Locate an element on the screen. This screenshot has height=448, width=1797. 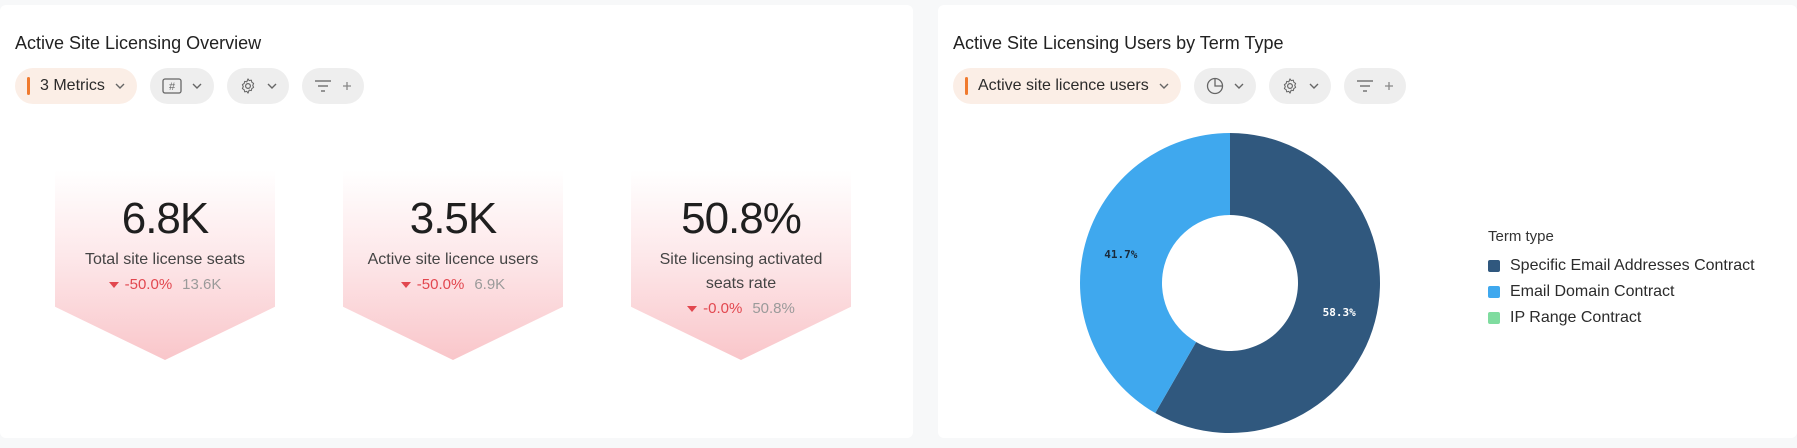
kpi-value: 50.8% is located at coordinates (741, 218).